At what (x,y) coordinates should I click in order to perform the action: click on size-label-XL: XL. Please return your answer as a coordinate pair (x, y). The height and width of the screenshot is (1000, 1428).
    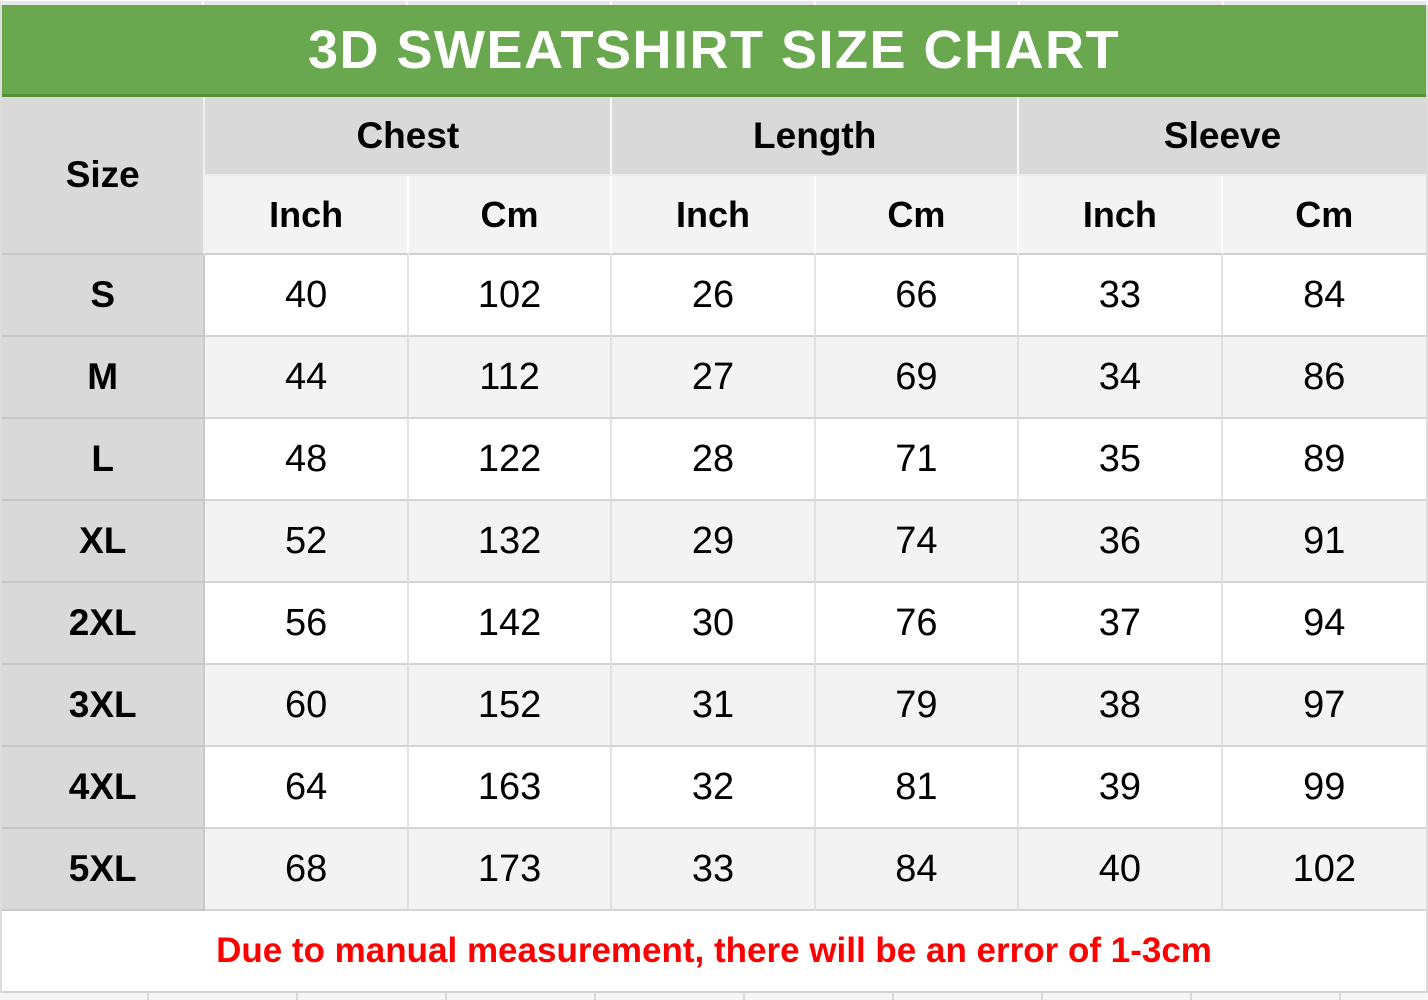
    Looking at the image, I should click on (104, 542).